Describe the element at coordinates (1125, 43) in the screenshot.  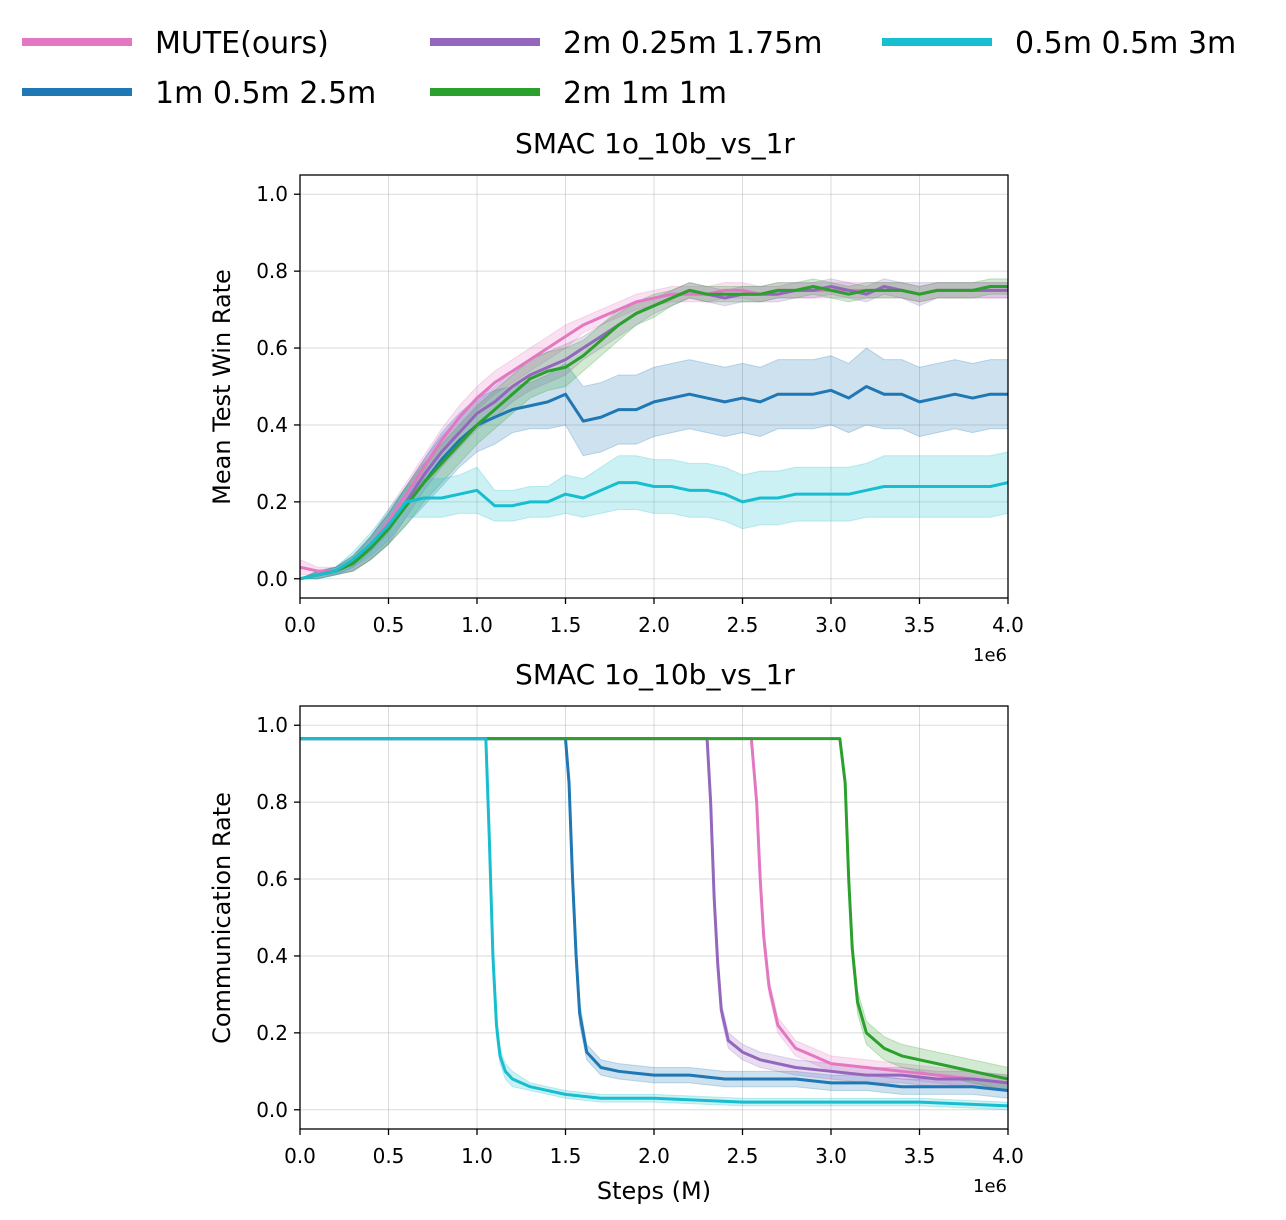
I see `legend-label: 0.5m 0.5m 3m` at that location.